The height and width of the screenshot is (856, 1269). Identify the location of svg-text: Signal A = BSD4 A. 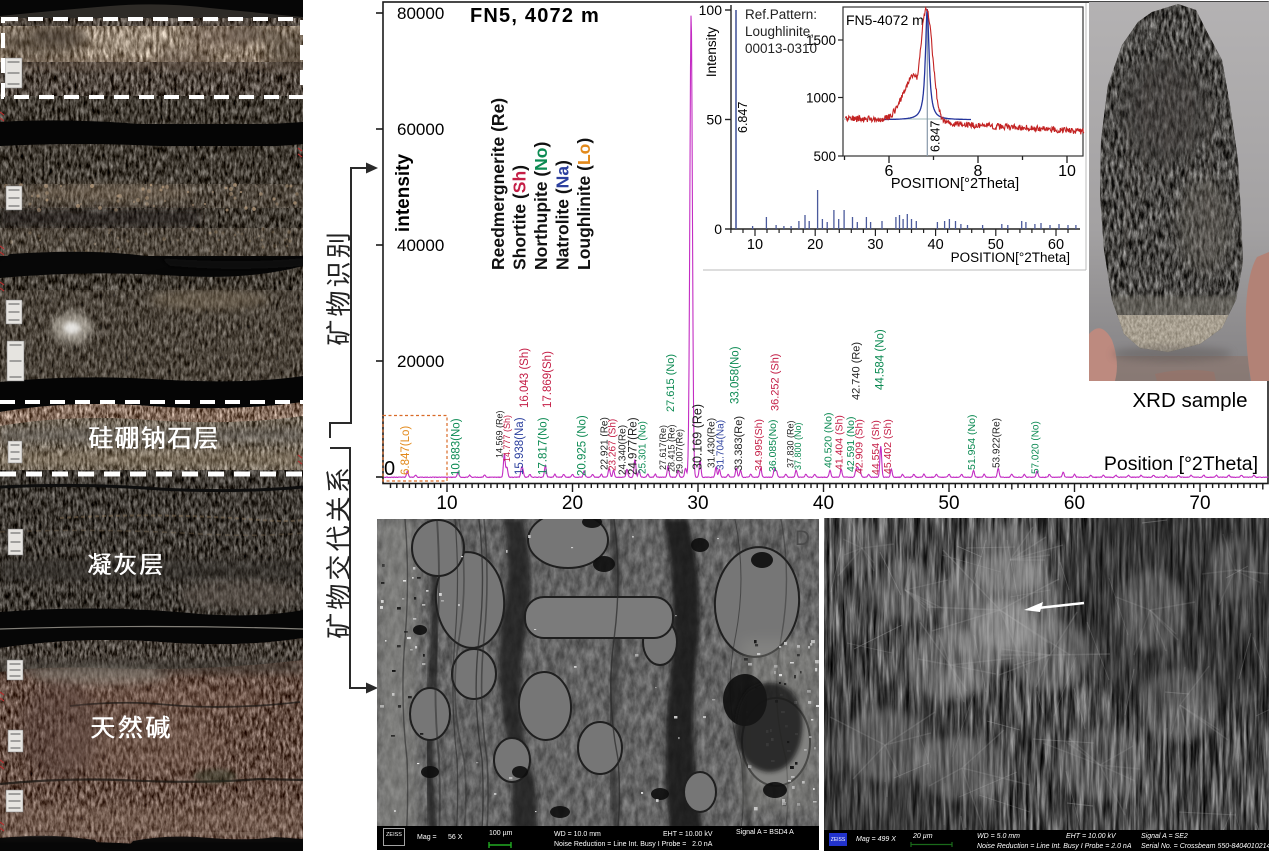
(765, 832).